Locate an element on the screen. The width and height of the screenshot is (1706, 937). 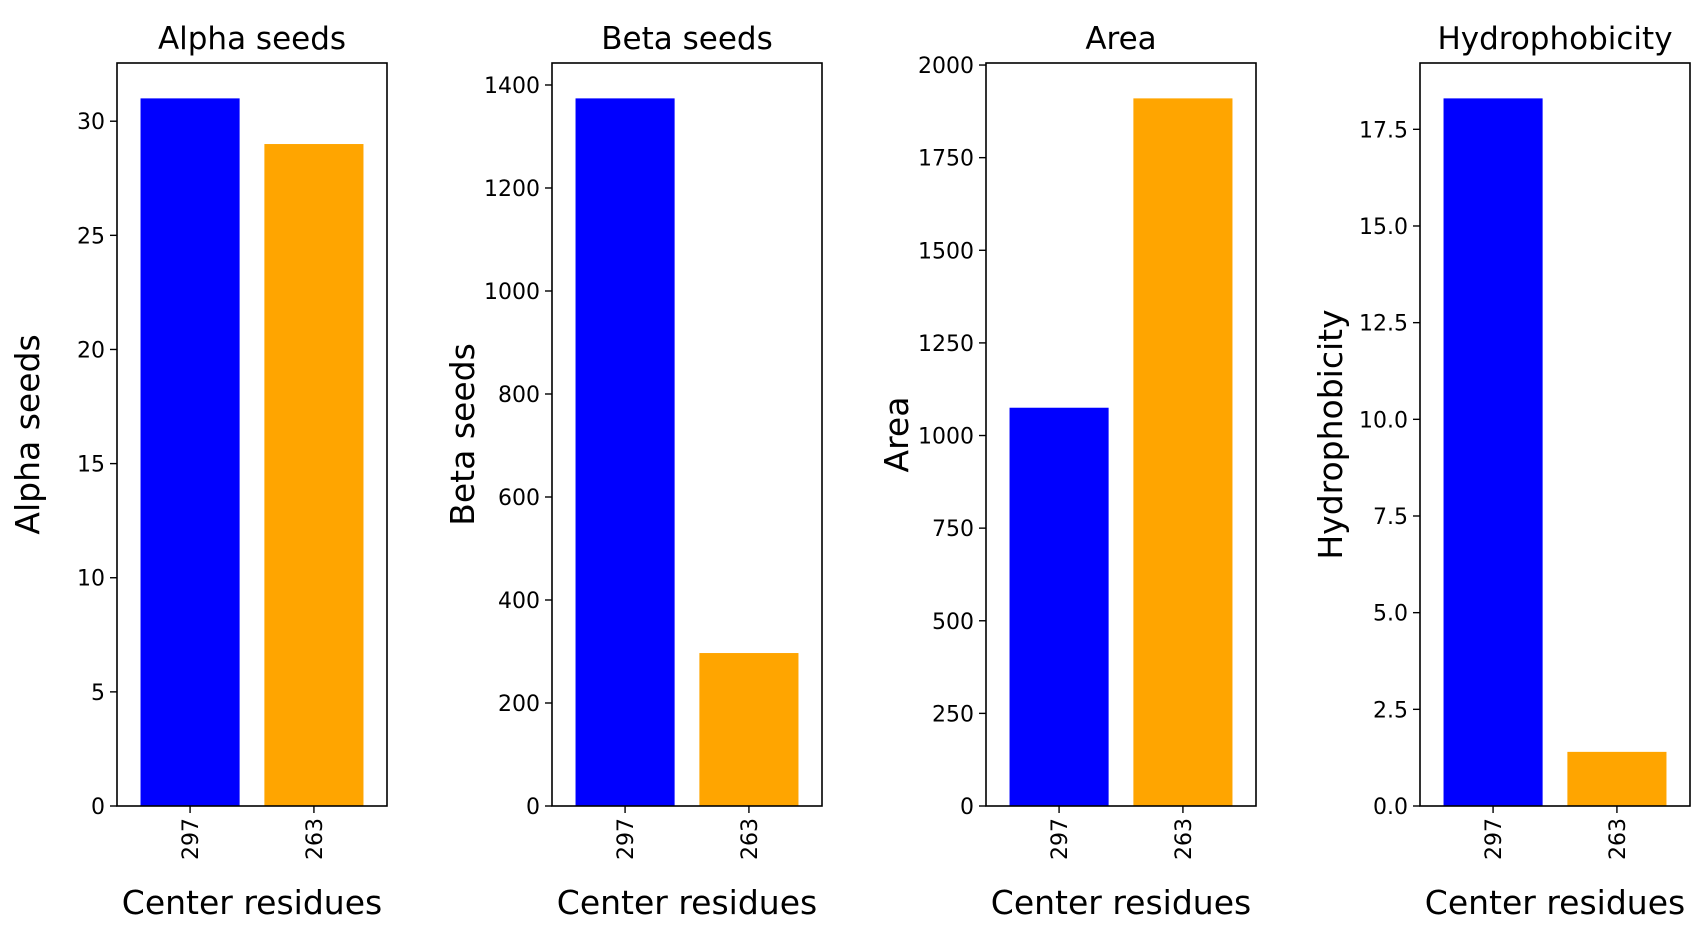
y-tick-label: 400 is located at coordinates (519, 601).